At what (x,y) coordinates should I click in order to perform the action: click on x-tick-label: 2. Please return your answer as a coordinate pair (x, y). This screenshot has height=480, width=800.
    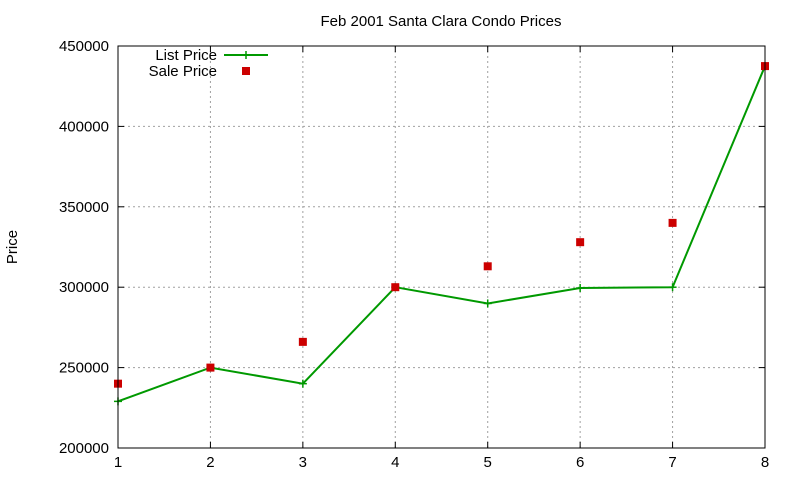
    Looking at the image, I should click on (210, 462).